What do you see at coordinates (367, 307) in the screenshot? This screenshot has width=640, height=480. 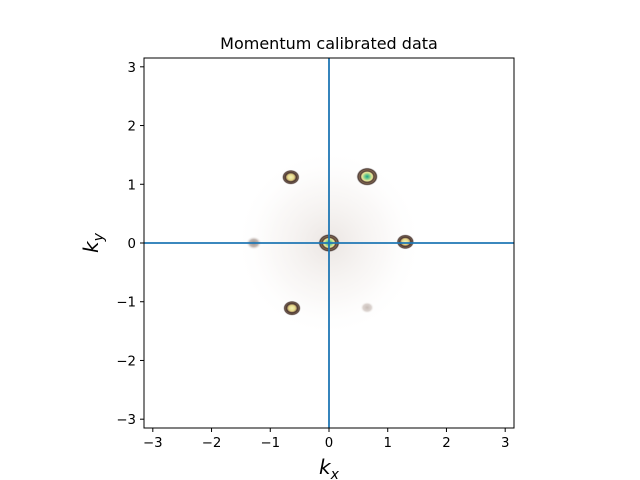 I see `peak-lower-right` at bounding box center [367, 307].